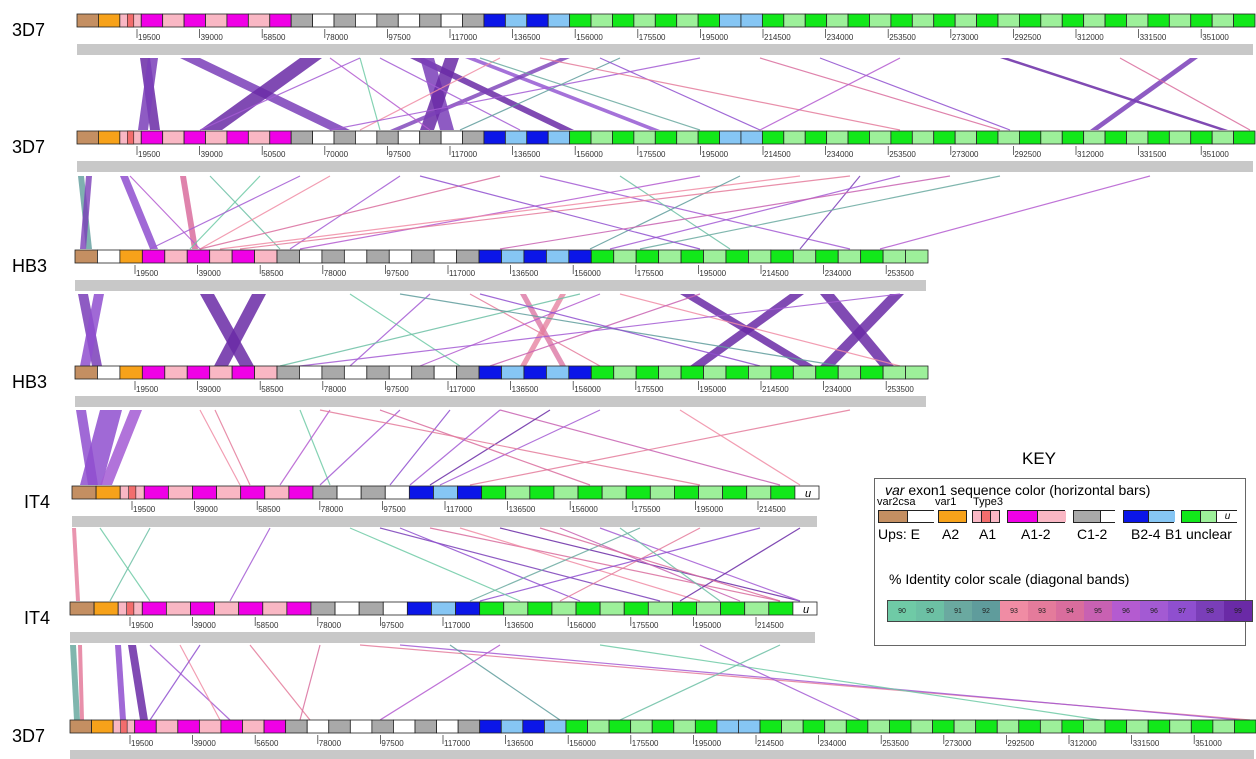 The width and height of the screenshot is (1256, 759). Describe the element at coordinates (952, 516) in the screenshot. I see `swatch-a2` at that location.